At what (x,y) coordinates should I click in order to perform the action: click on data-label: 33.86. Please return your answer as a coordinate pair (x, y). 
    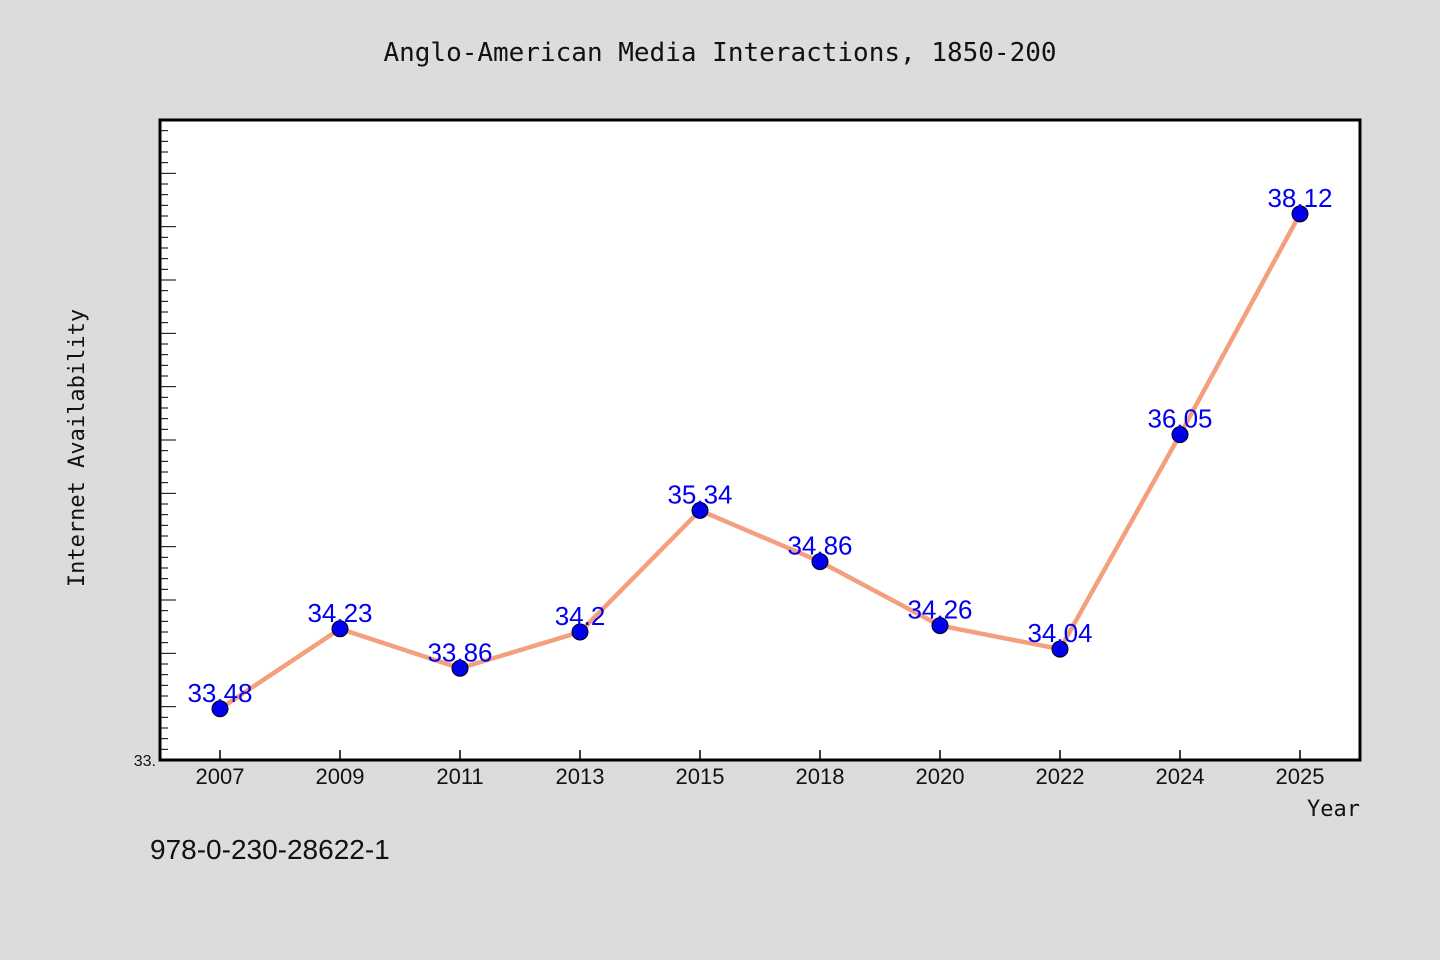
    Looking at the image, I should click on (459, 652).